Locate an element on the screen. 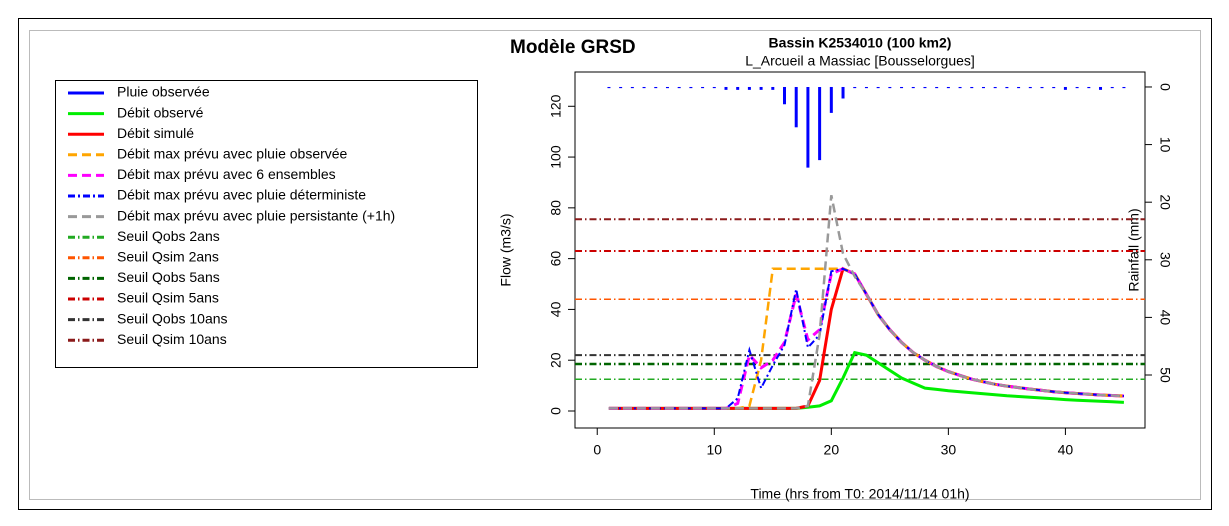  y-tick-label: 20 is located at coordinates (556, 360).